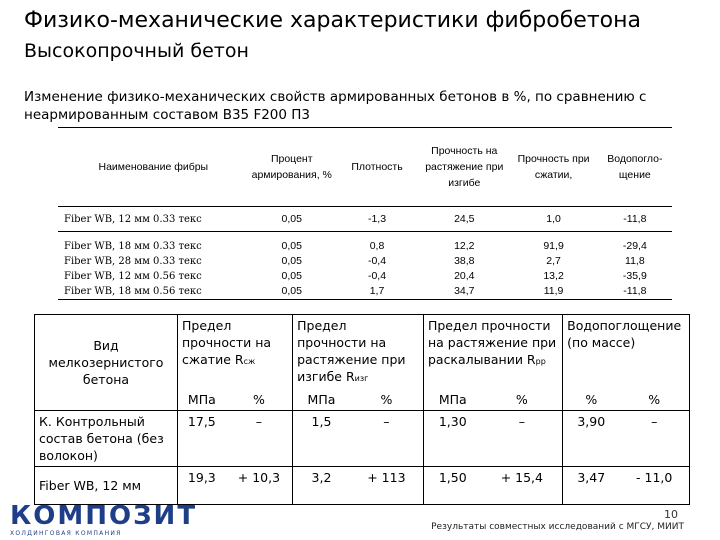 This screenshot has width=720, height=540. I want to click on logo-tagline: ХОЛДИНГОВАЯ КОМПАНИЯ, so click(66, 533).